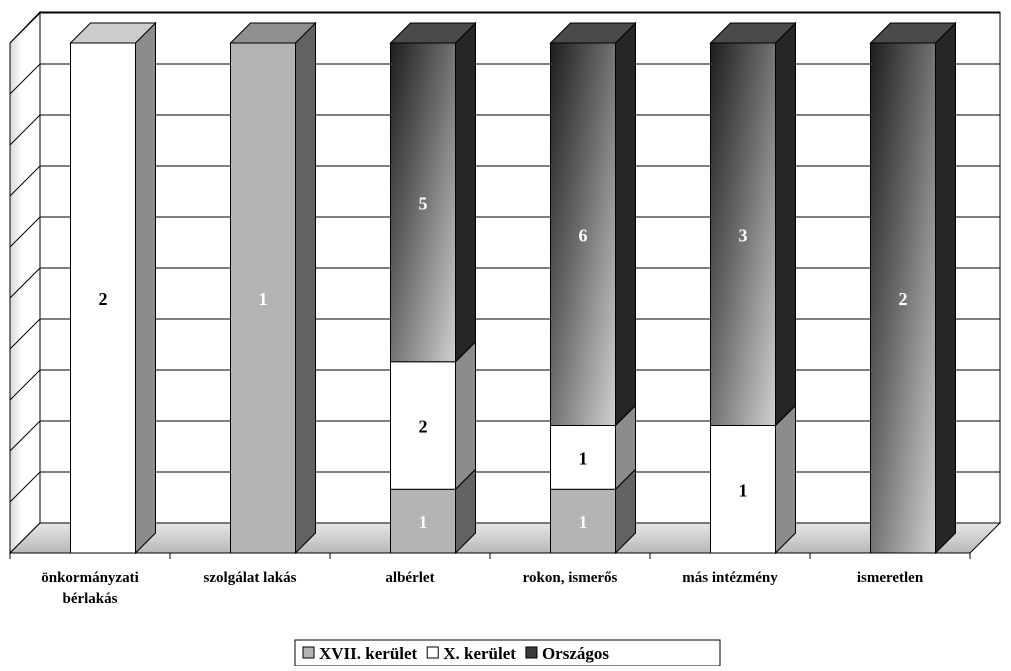 The height and width of the screenshot is (671, 1011). I want to click on chart-legend: XVII. kerület X. kerület Országos, so click(507, 653).